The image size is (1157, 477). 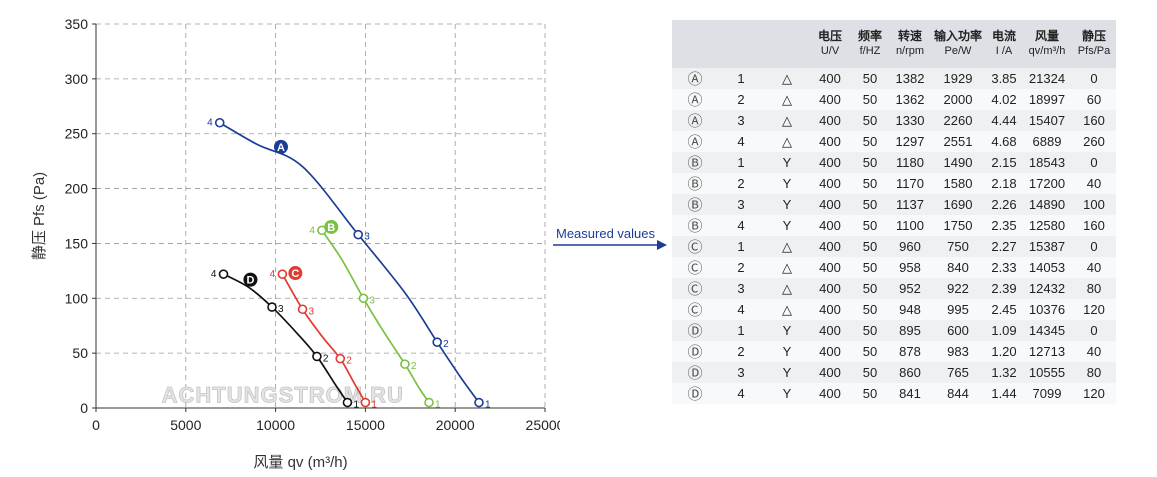 I want to click on table-cell: 4.02, so click(x=1004, y=99).